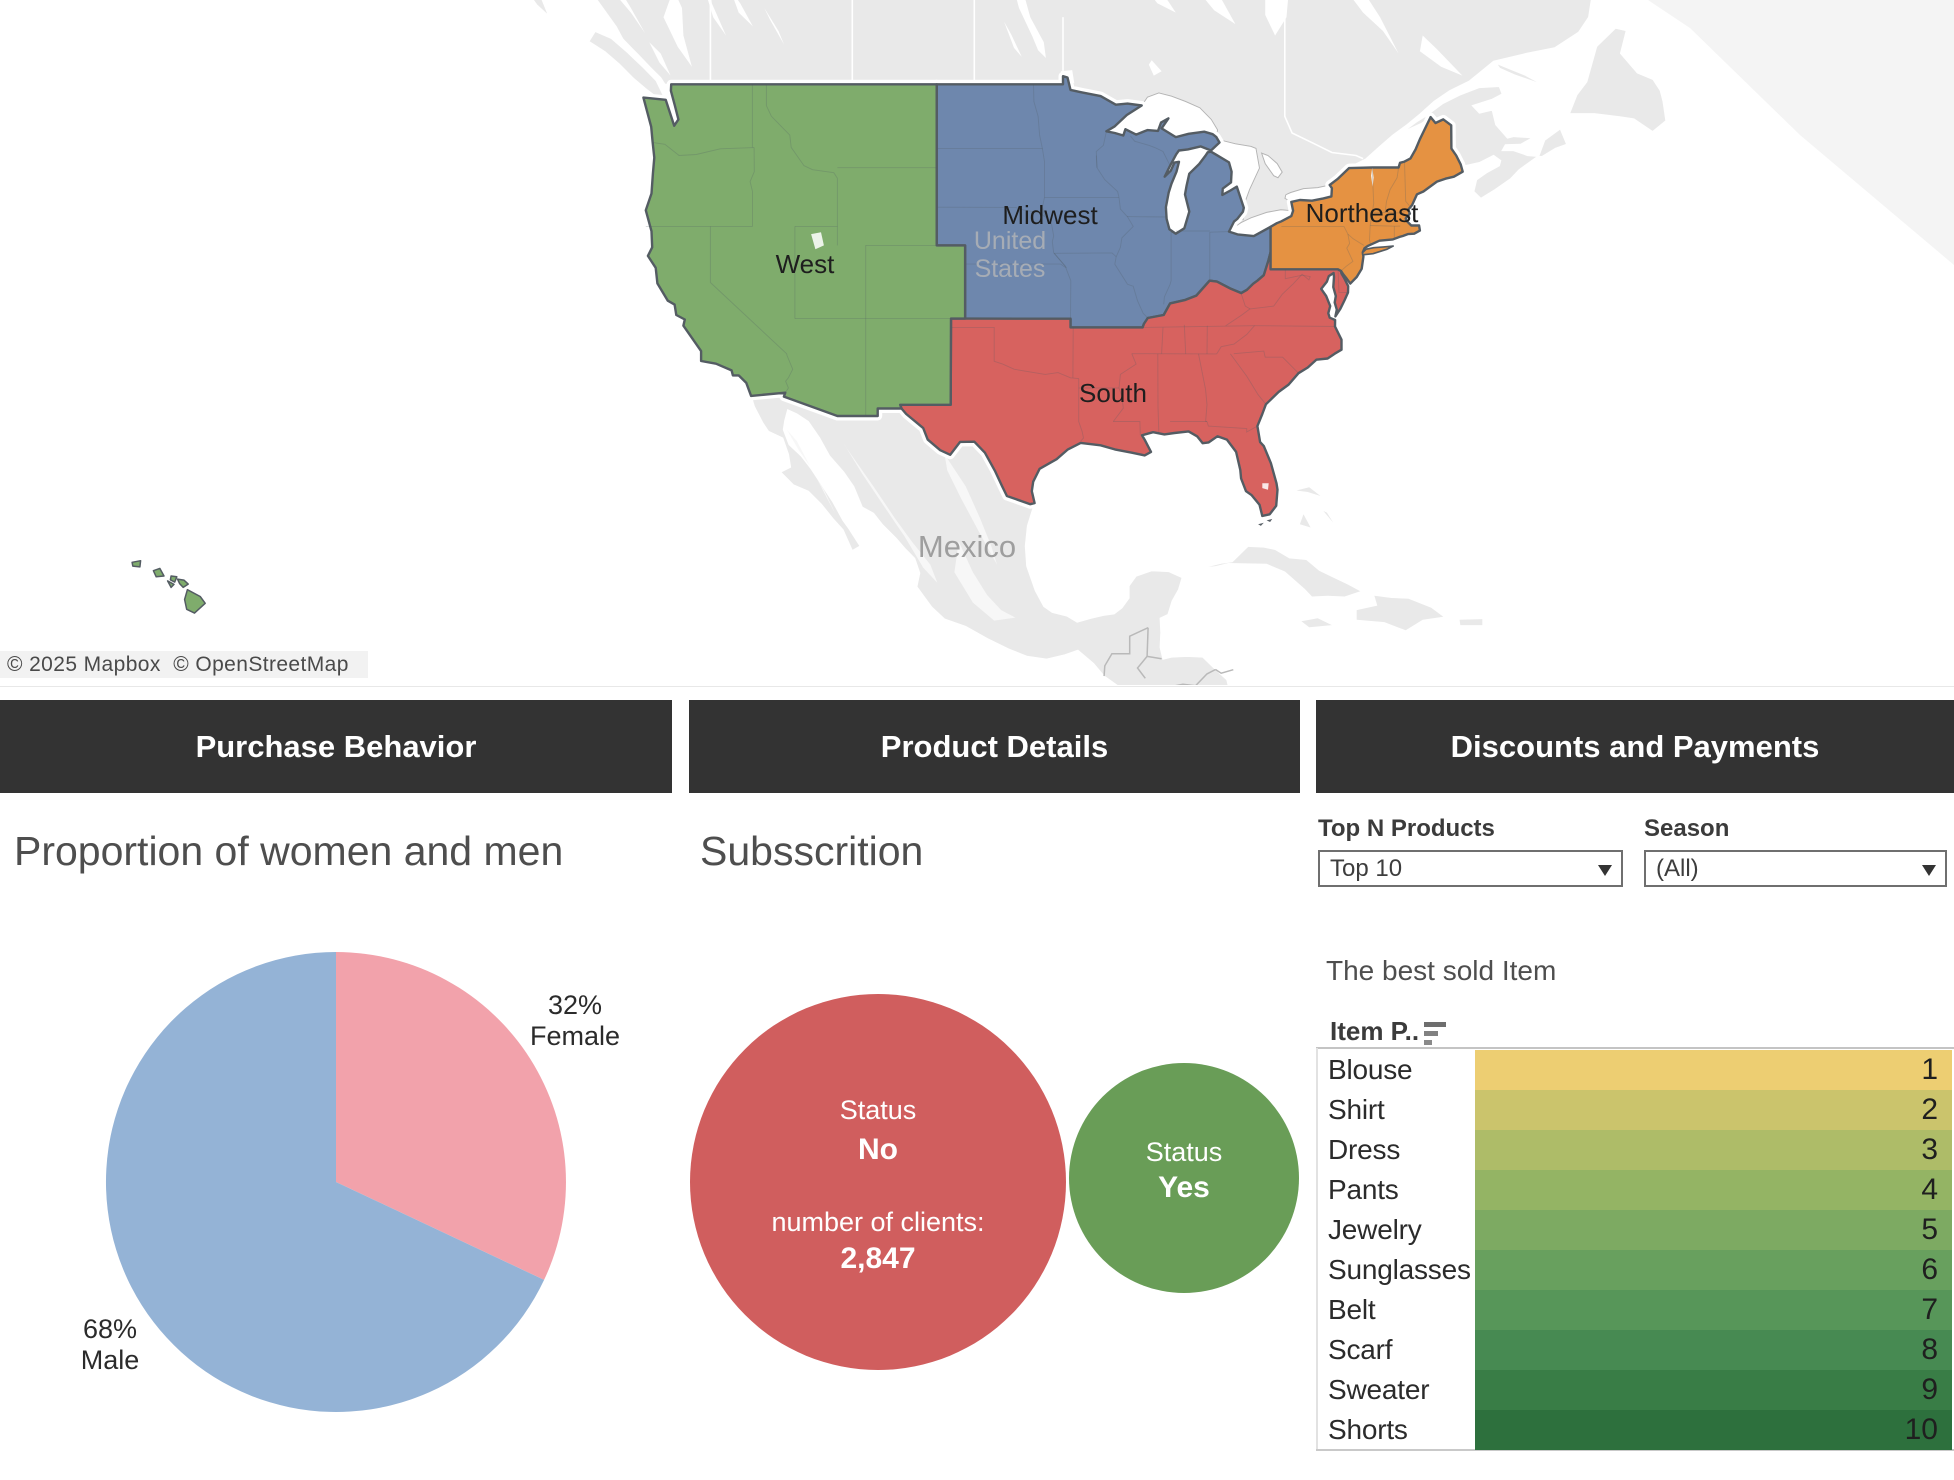  What do you see at coordinates (1010, 241) in the screenshot?
I see `svg-text: United` at bounding box center [1010, 241].